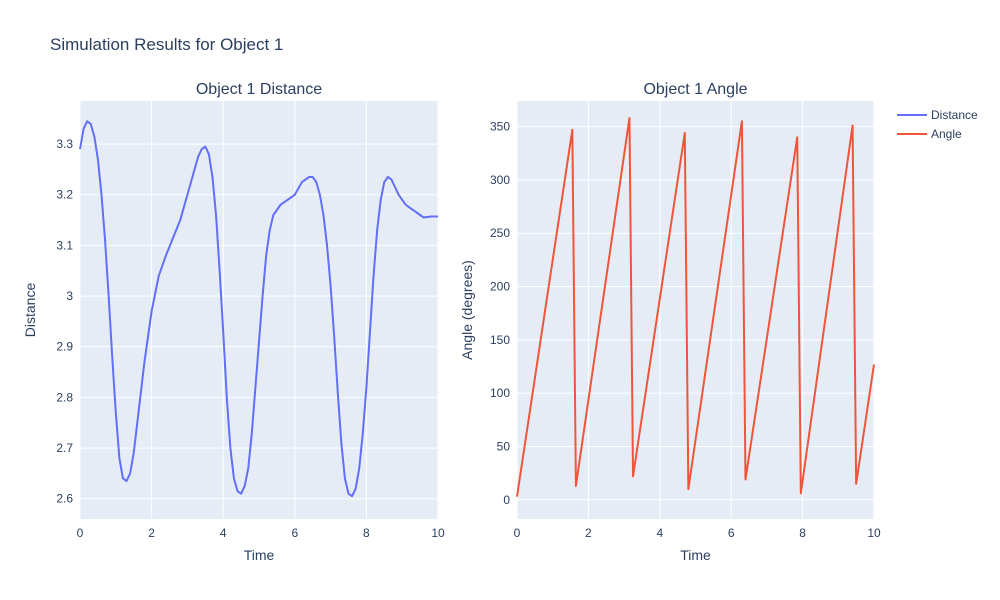 The width and height of the screenshot is (1000, 600). Describe the element at coordinates (64, 448) in the screenshot. I see `distance-y-tick-label: 2.7` at that location.